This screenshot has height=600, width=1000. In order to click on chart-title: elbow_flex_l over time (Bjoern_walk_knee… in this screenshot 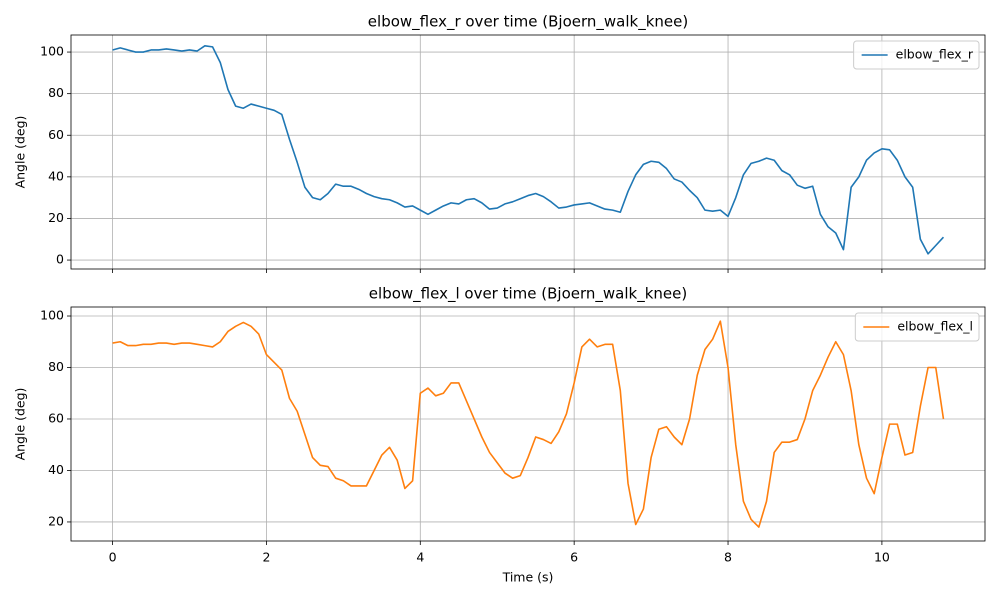, I will do `click(528, 294)`.